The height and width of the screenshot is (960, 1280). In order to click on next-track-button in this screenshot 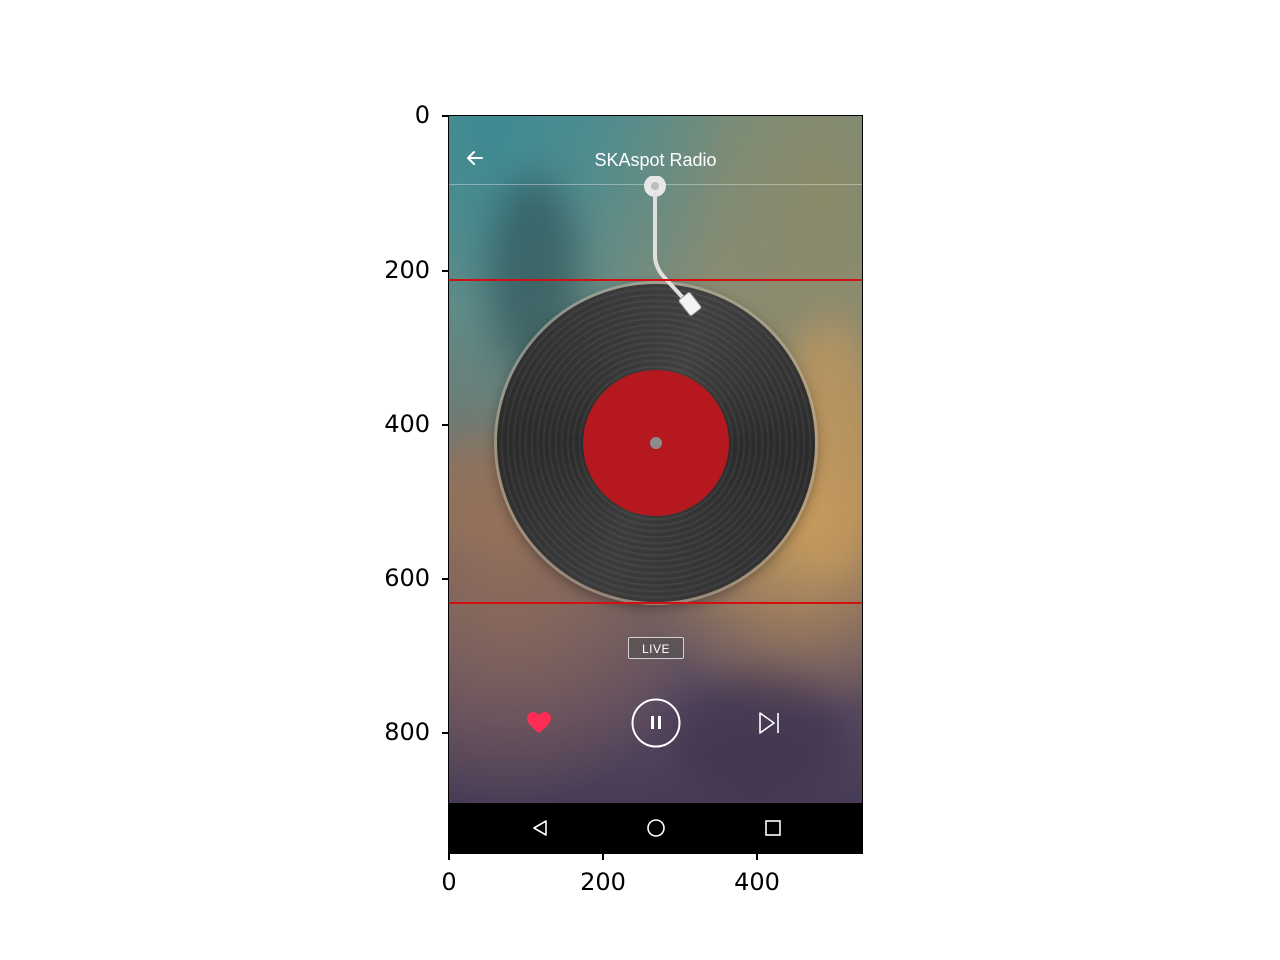, I will do `click(769, 723)`.